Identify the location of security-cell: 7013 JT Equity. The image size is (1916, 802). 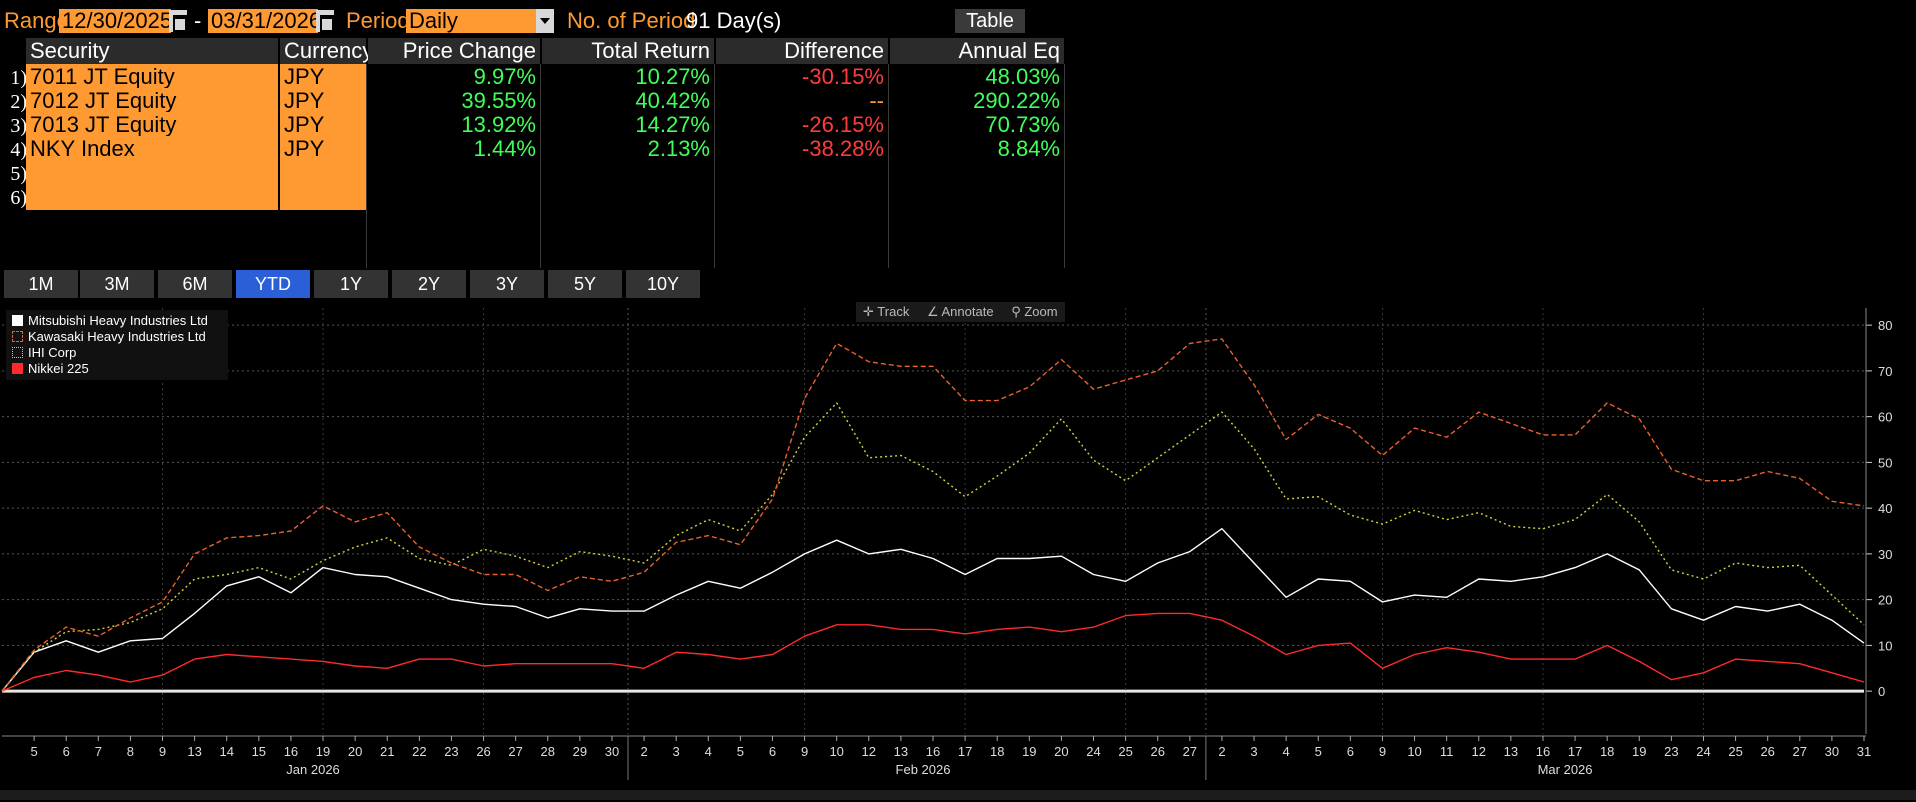
(152, 125).